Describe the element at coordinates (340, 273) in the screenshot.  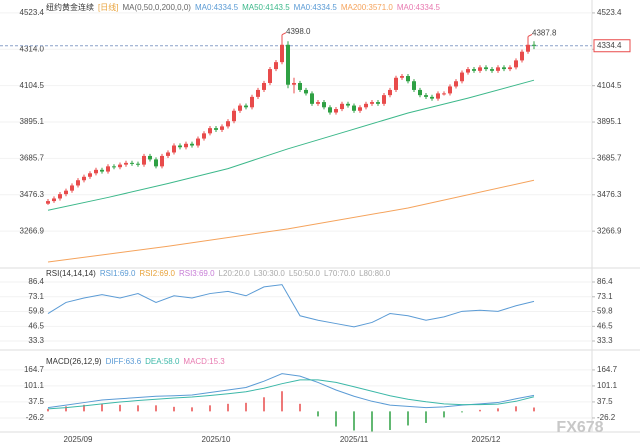
I see `header-item: L70:70.0` at that location.